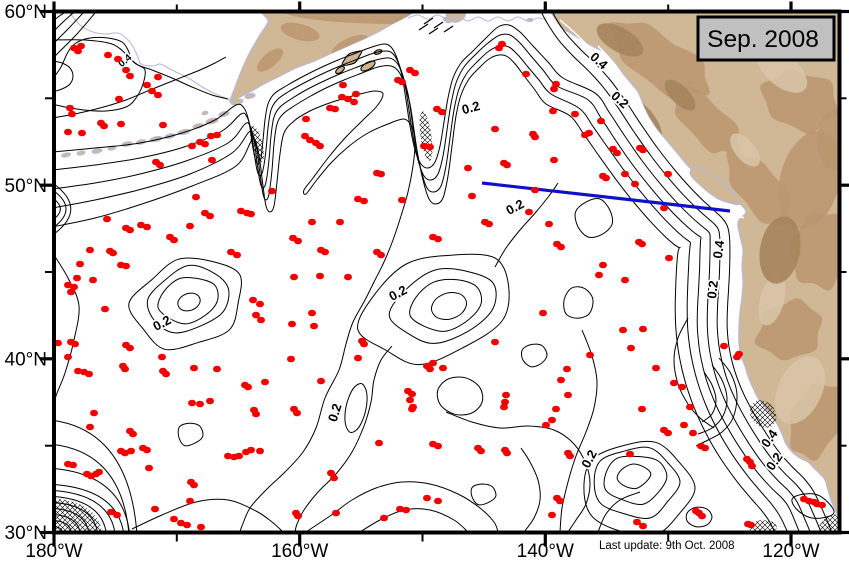 This screenshot has height=568, width=849. I want to click on svg-text: Last update: 9th Oct. 2008, so click(667, 546).